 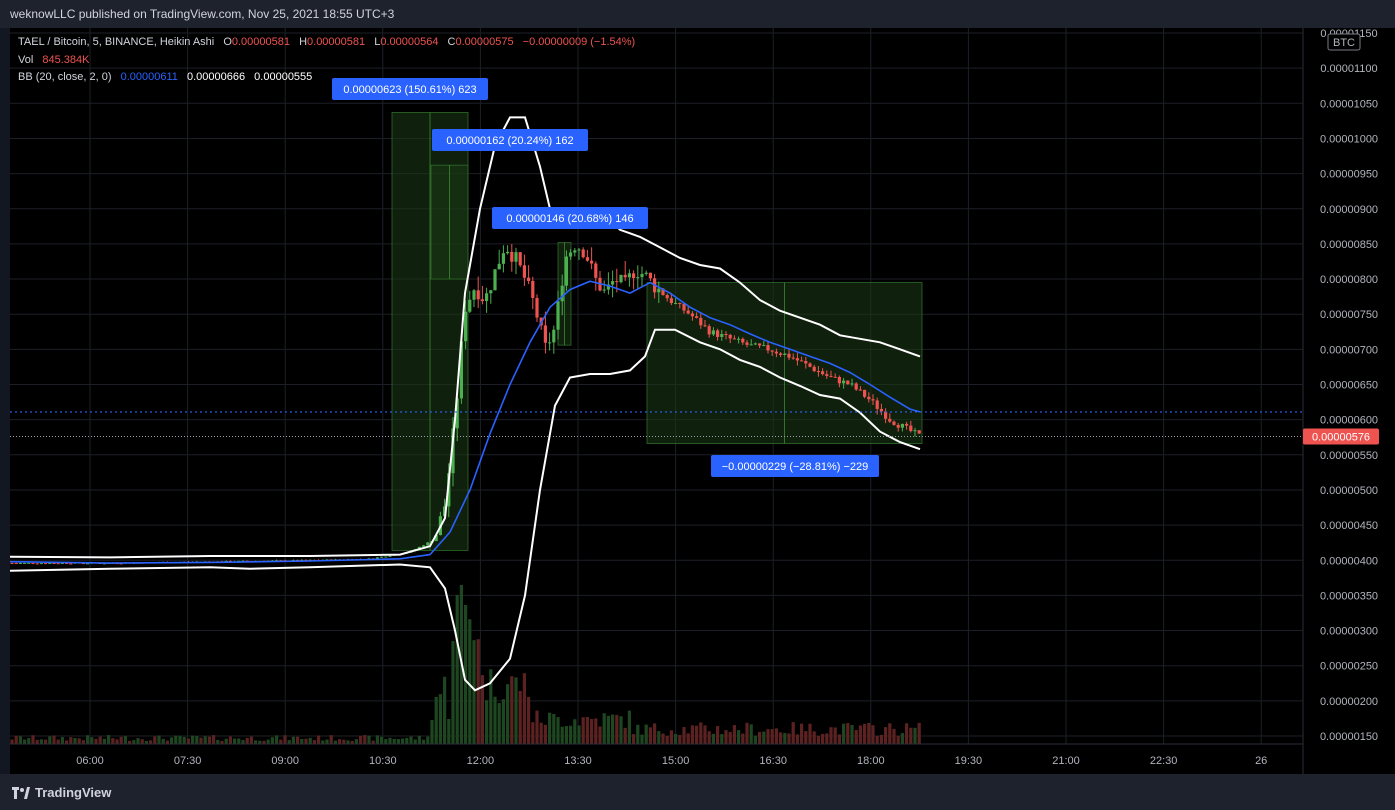 I want to click on y-tick-label: 0.00001000, so click(x=1349, y=139).